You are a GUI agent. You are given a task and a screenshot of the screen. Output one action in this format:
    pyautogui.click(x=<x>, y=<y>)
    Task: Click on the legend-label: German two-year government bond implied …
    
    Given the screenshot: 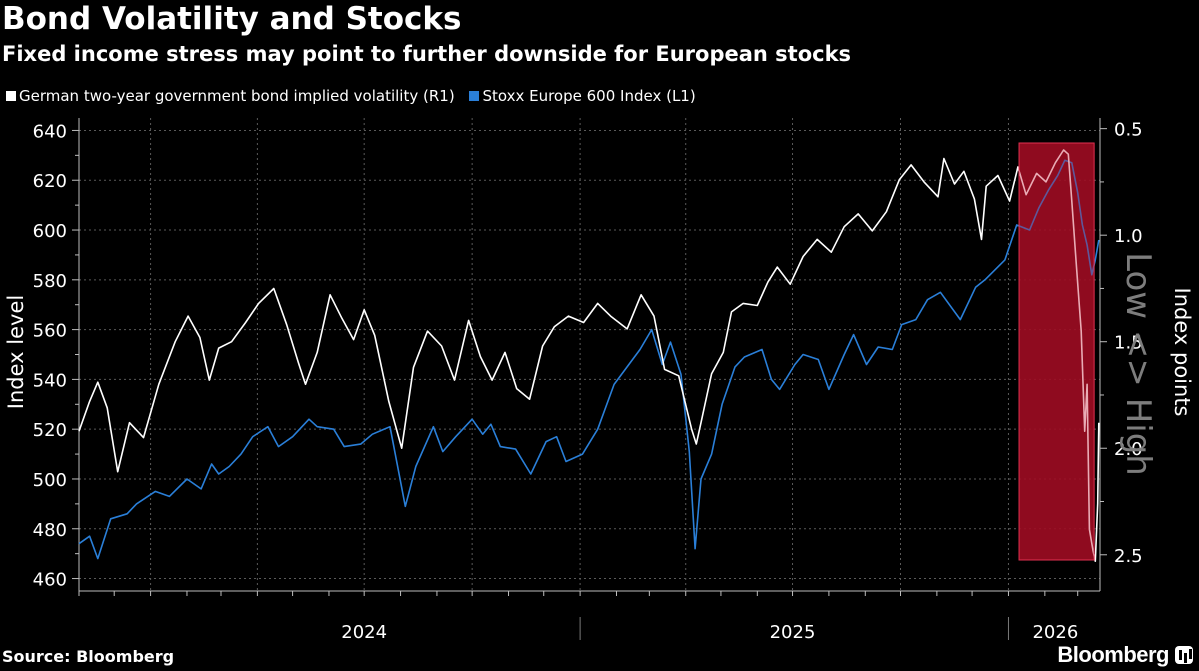 What is the action you would take?
    pyautogui.click(x=237, y=96)
    